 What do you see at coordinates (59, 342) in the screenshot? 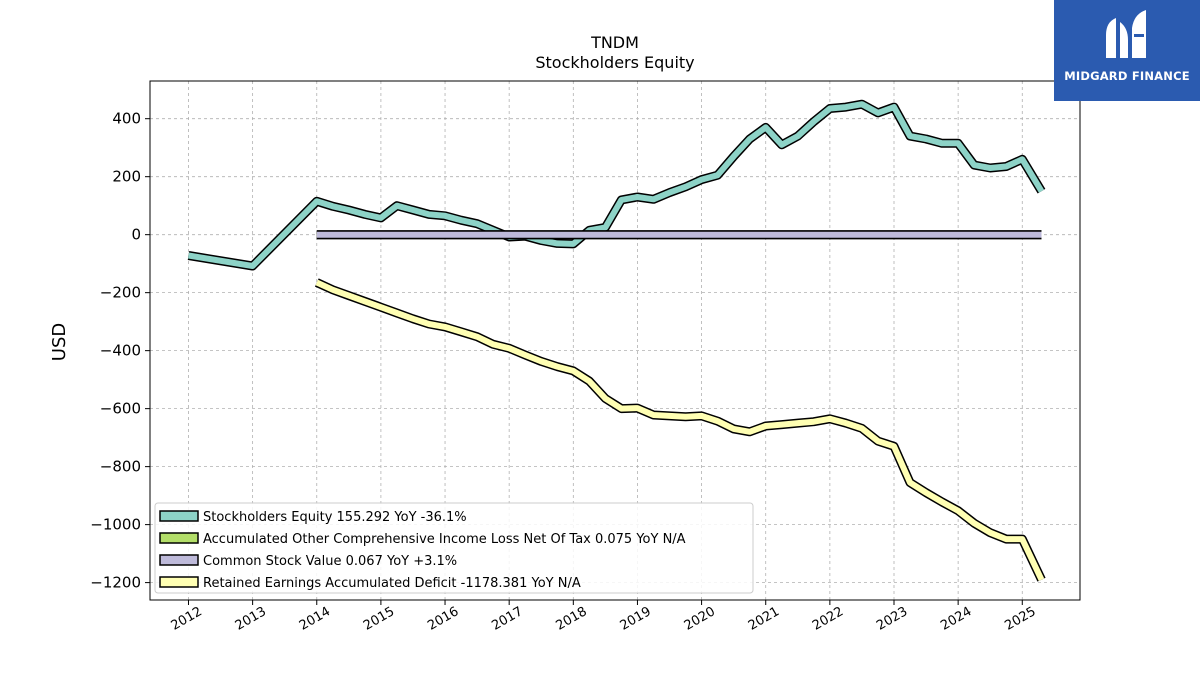
I see `y-axis-label: USD` at bounding box center [59, 342].